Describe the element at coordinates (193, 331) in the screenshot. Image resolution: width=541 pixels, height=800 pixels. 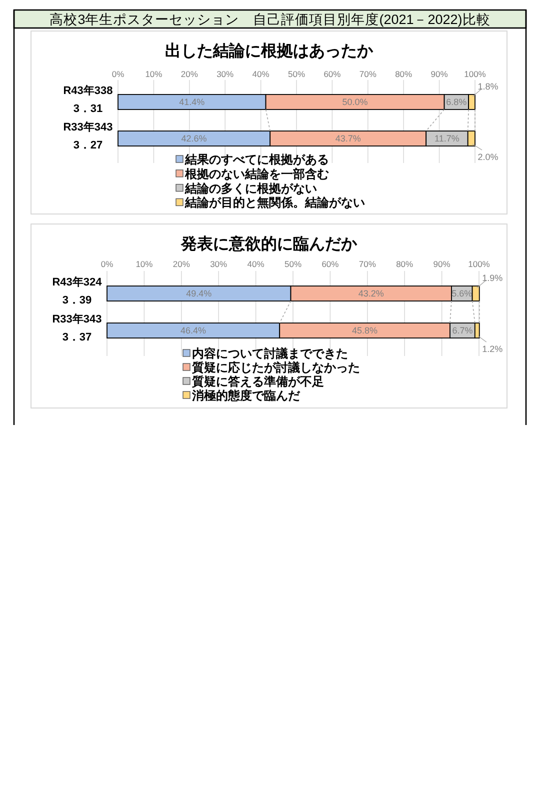
I see `data-label: 46.4%` at that location.